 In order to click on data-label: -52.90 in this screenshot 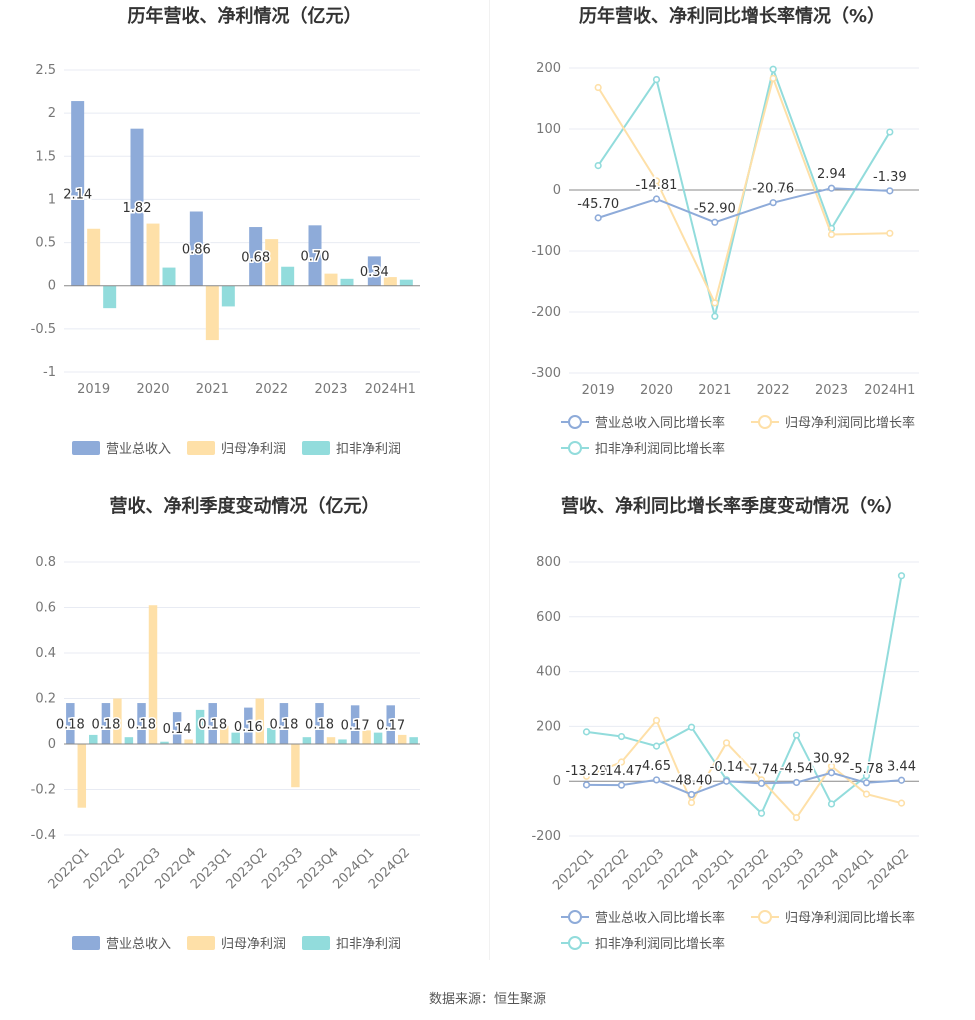, I will do `click(715, 208)`.